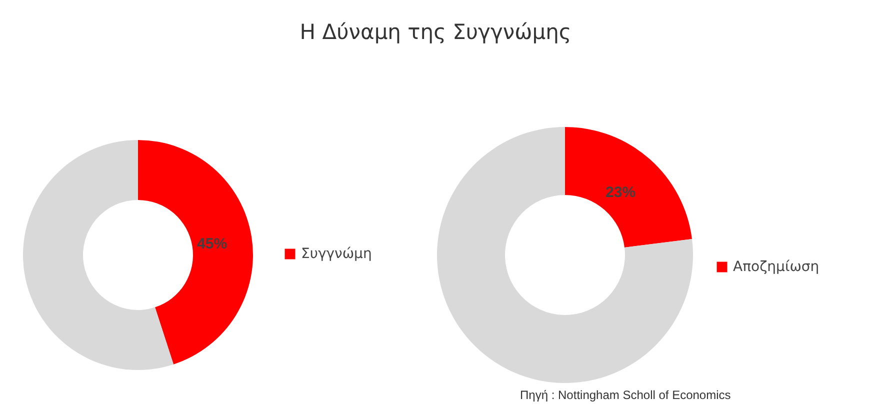 Image resolution: width=871 pixels, height=415 pixels. Describe the element at coordinates (625, 395) in the screenshot. I see `text: Πηγή : Nottingham Scholl of Economics` at that location.